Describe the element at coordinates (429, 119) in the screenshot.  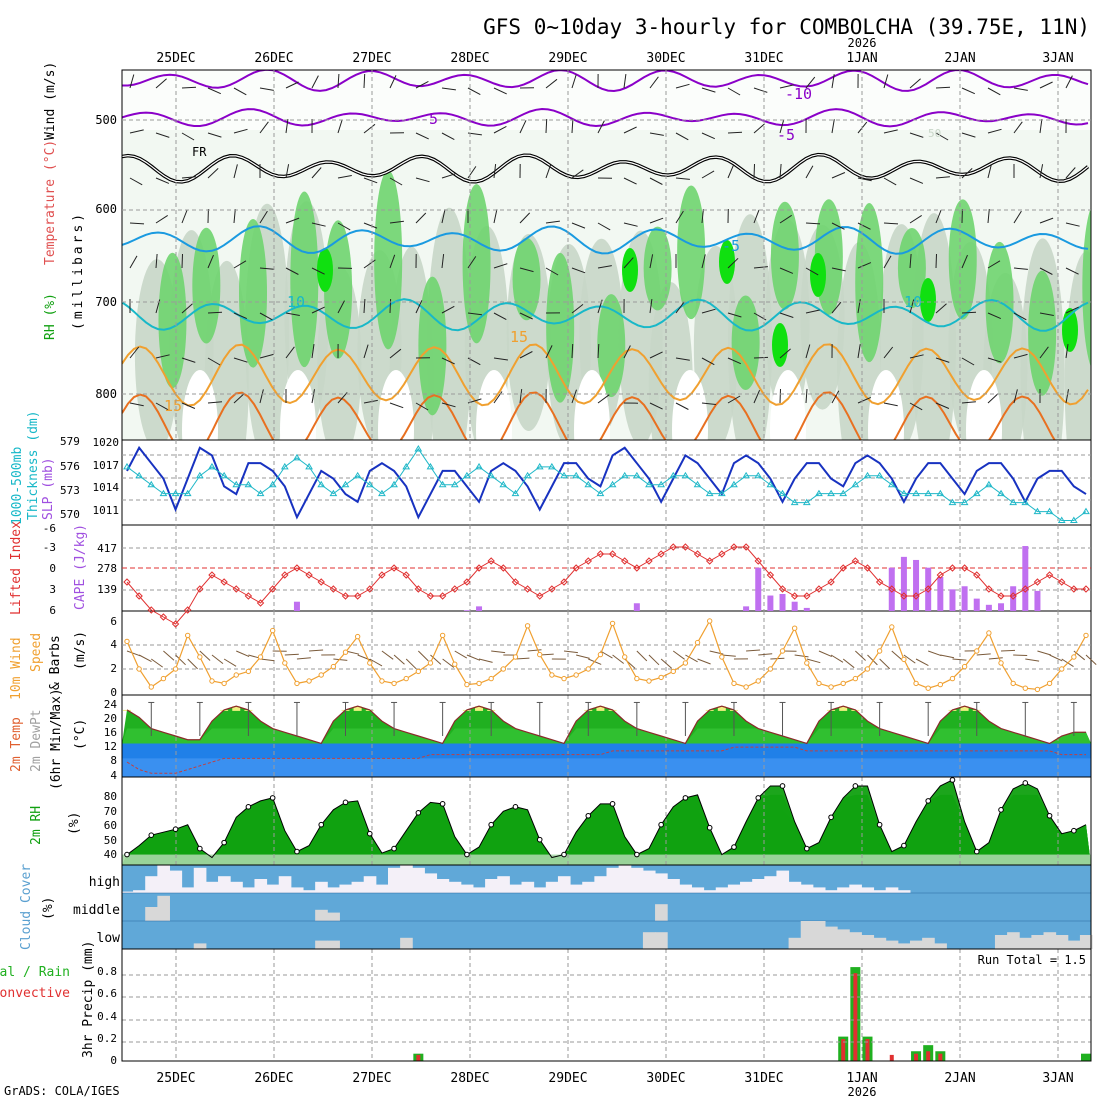
I see `contour-label-minus5-a: -5` at that location.